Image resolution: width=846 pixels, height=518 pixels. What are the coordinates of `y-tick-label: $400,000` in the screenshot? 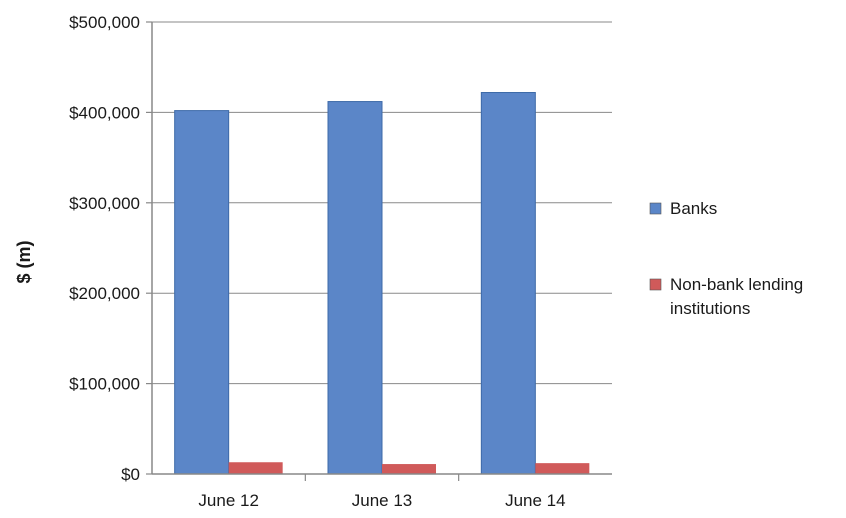 It's located at (104, 112).